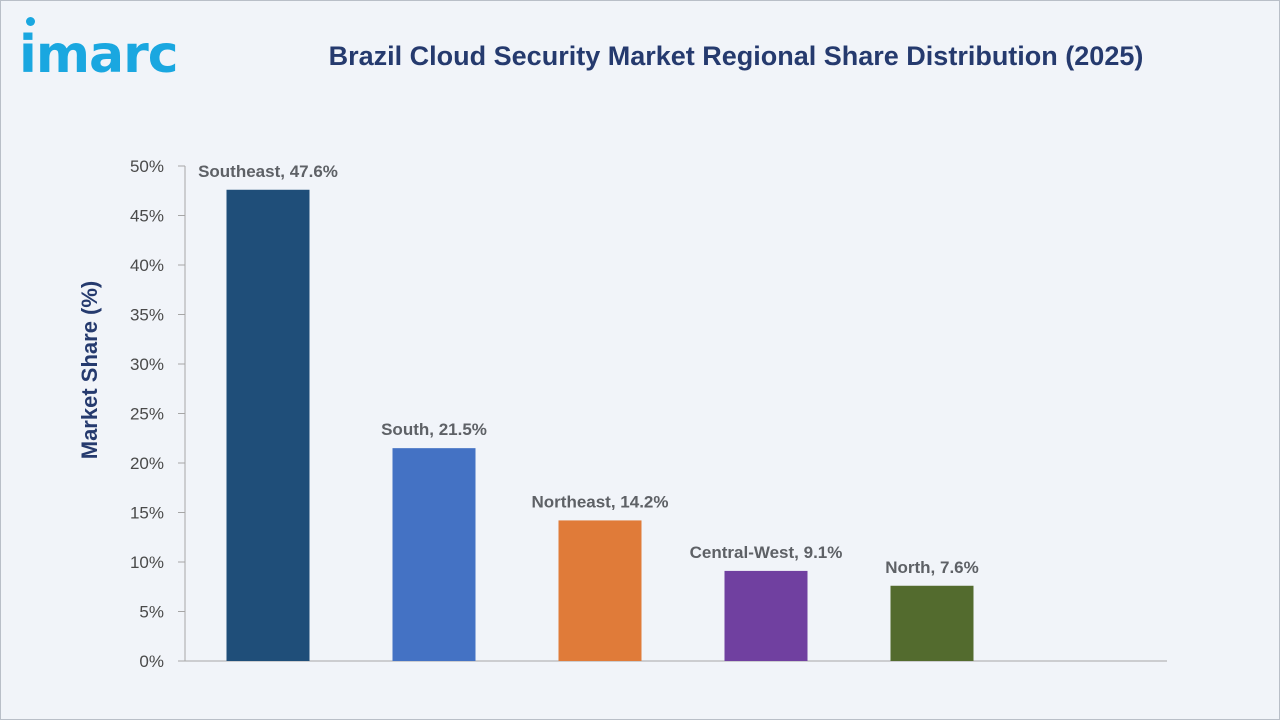 Image resolution: width=1280 pixels, height=720 pixels. What do you see at coordinates (434, 554) in the screenshot?
I see `bar-south` at bounding box center [434, 554].